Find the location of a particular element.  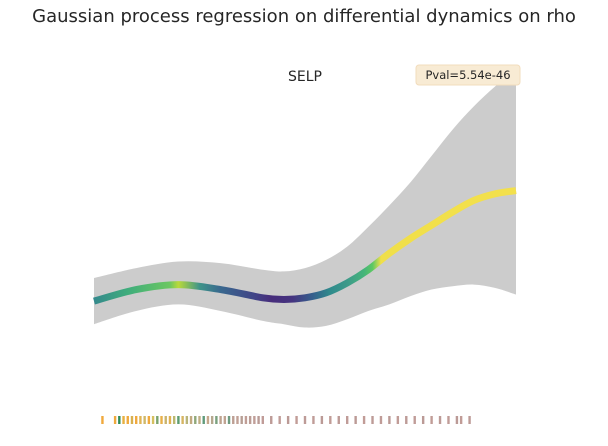

pval-annotation: Pval=5.54e-46 is located at coordinates (467, 75).